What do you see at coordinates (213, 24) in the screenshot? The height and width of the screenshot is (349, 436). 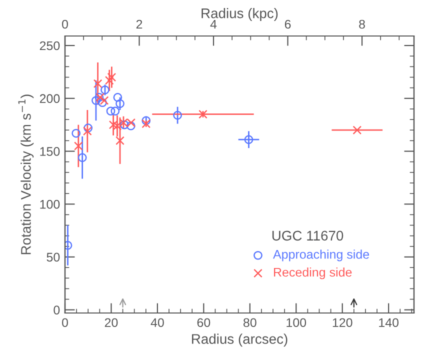 I see `x2-tick-label: 4` at bounding box center [213, 24].